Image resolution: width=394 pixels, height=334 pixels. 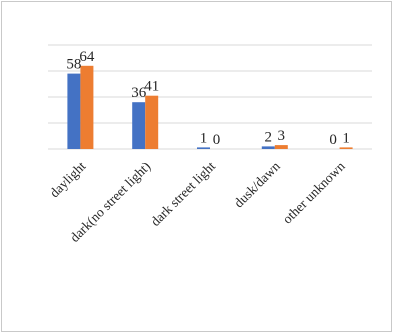 I want to click on data-label: 58, so click(x=73, y=65).